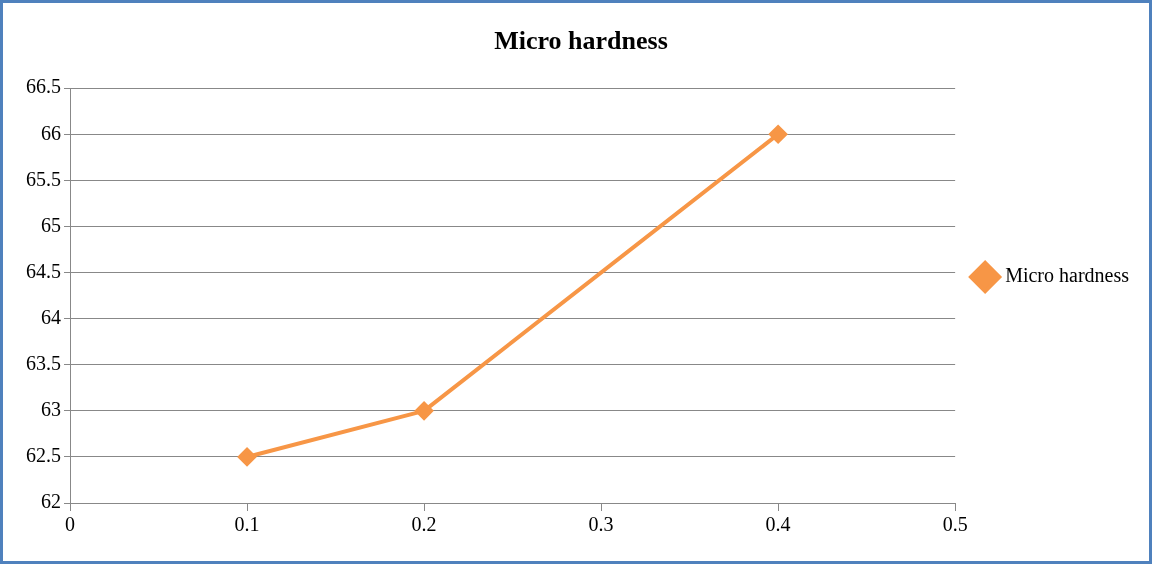 This screenshot has width=1152, height=564. I want to click on y-tick-label: 62, so click(51, 501).